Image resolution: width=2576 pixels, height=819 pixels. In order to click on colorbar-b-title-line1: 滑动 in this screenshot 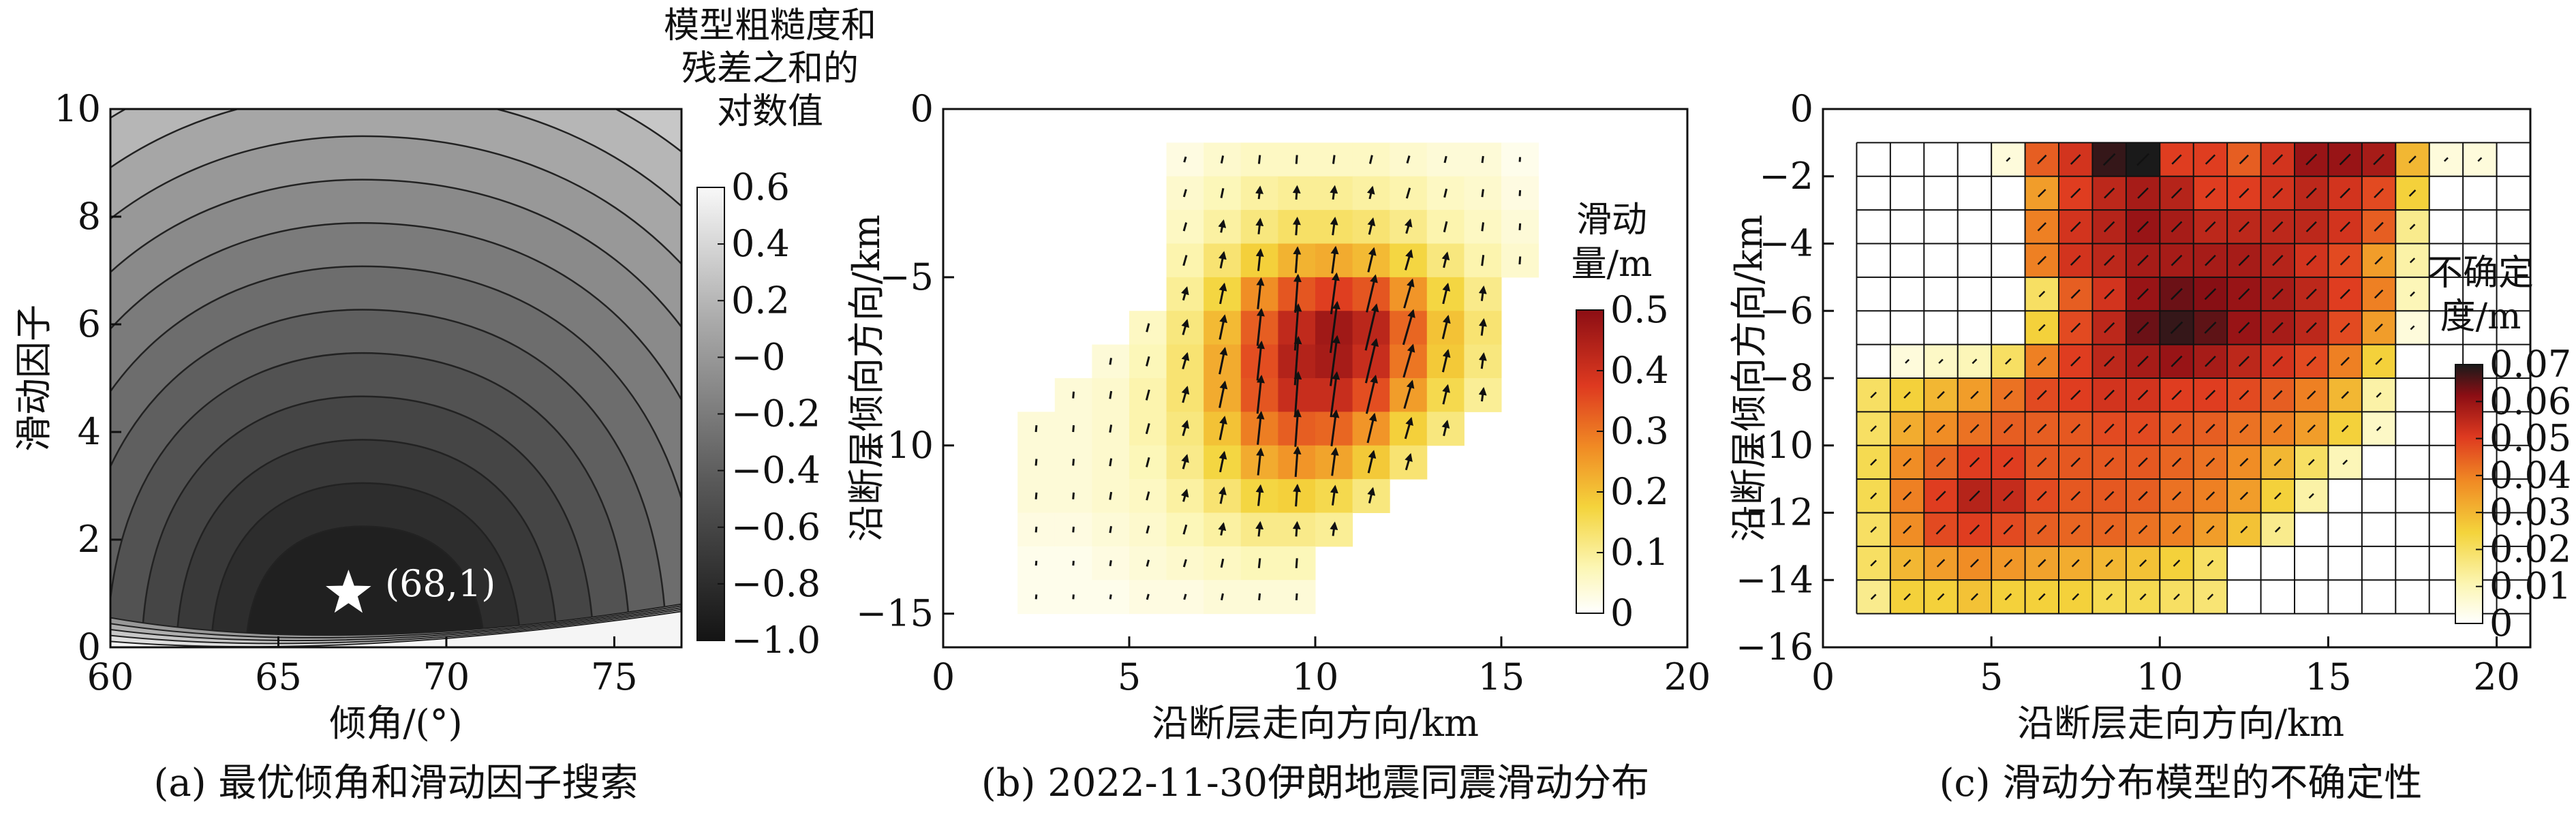, I will do `click(1612, 220)`.